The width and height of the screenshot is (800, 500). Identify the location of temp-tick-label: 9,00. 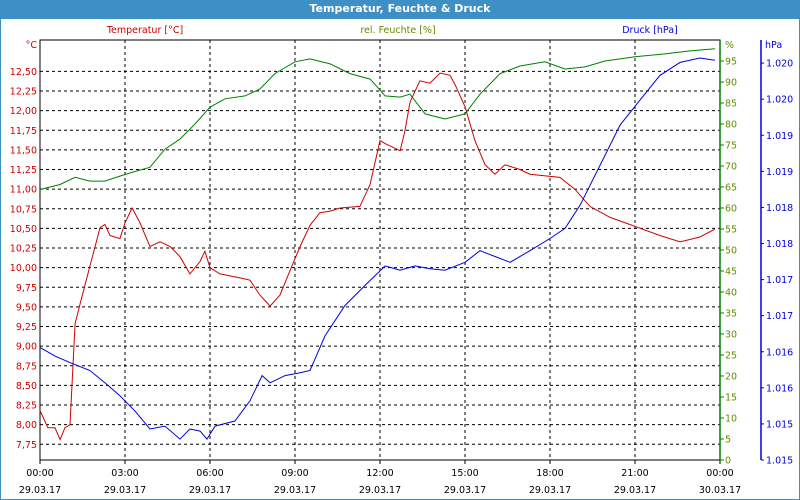
(26, 347).